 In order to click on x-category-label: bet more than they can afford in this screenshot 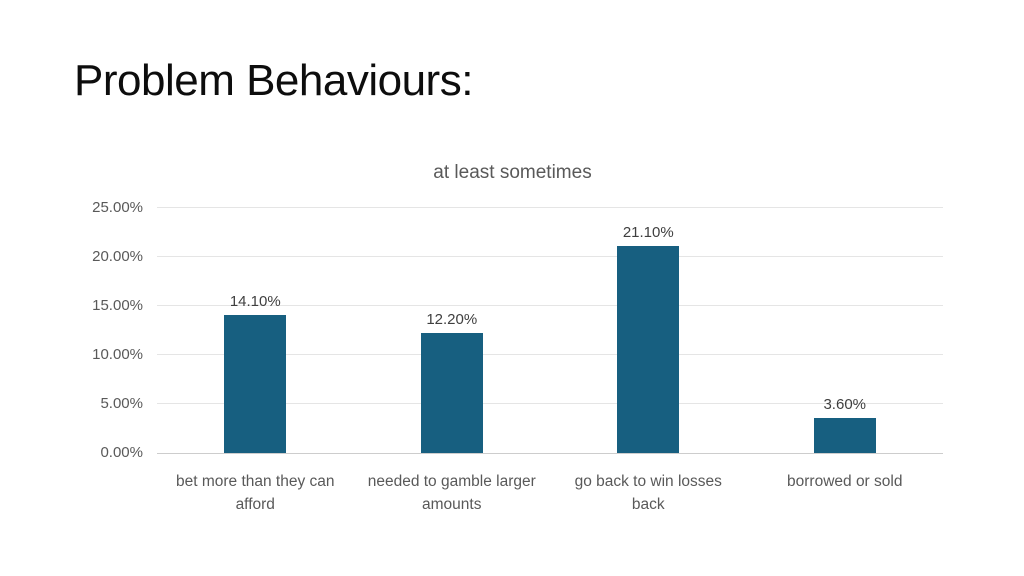, I will do `click(255, 493)`.